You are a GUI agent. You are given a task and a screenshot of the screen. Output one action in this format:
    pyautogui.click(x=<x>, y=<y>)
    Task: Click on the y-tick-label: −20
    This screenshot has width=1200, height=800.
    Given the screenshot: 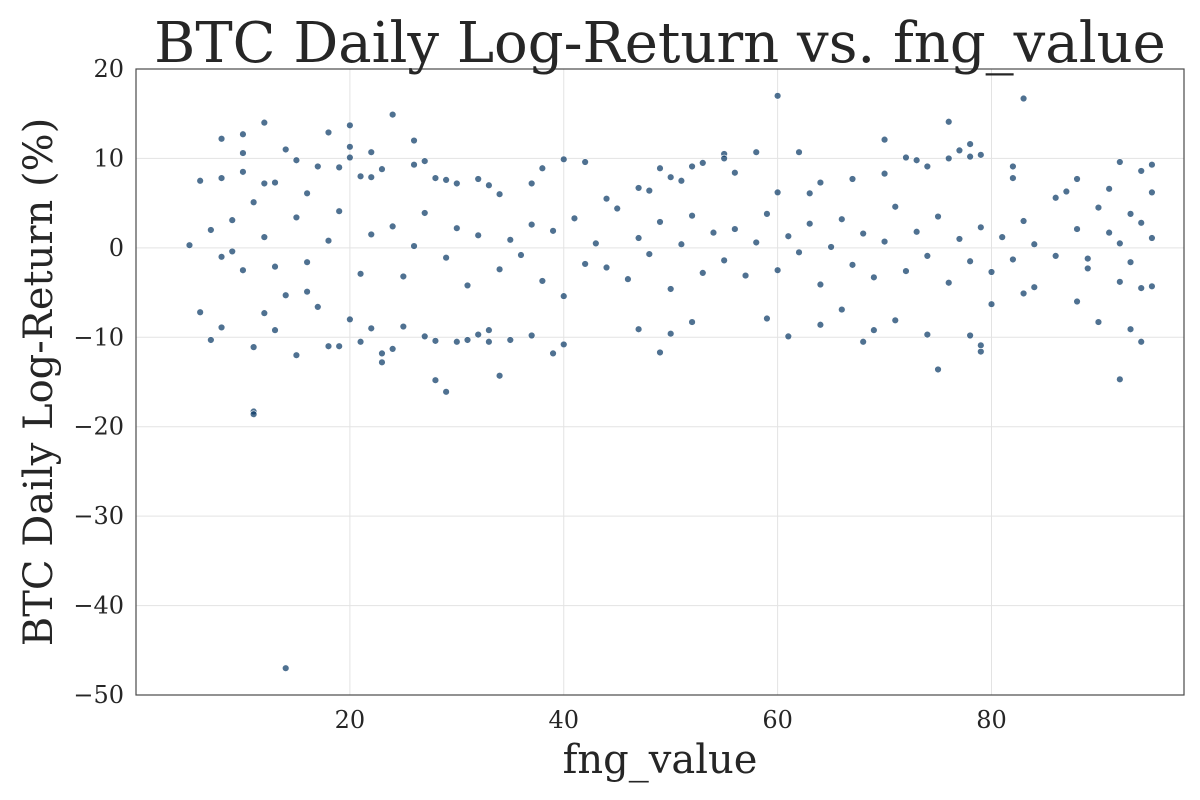 What is the action you would take?
    pyautogui.click(x=98, y=427)
    